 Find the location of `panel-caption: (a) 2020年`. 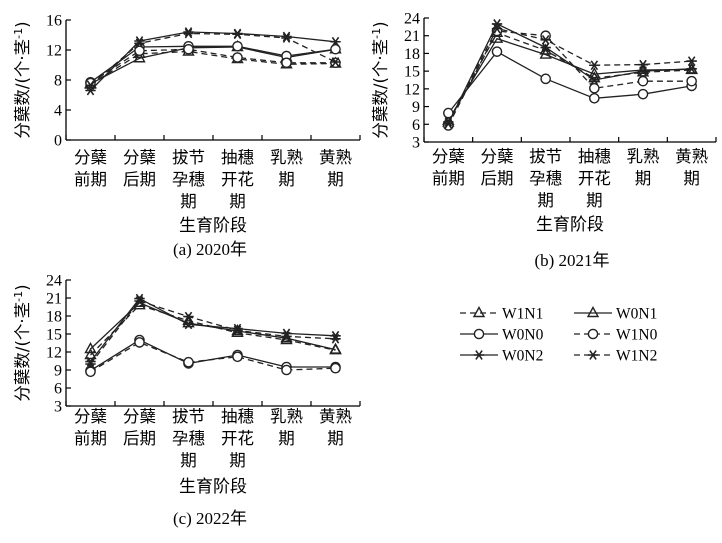

panel-caption: (a) 2020年 is located at coordinates (210, 249).